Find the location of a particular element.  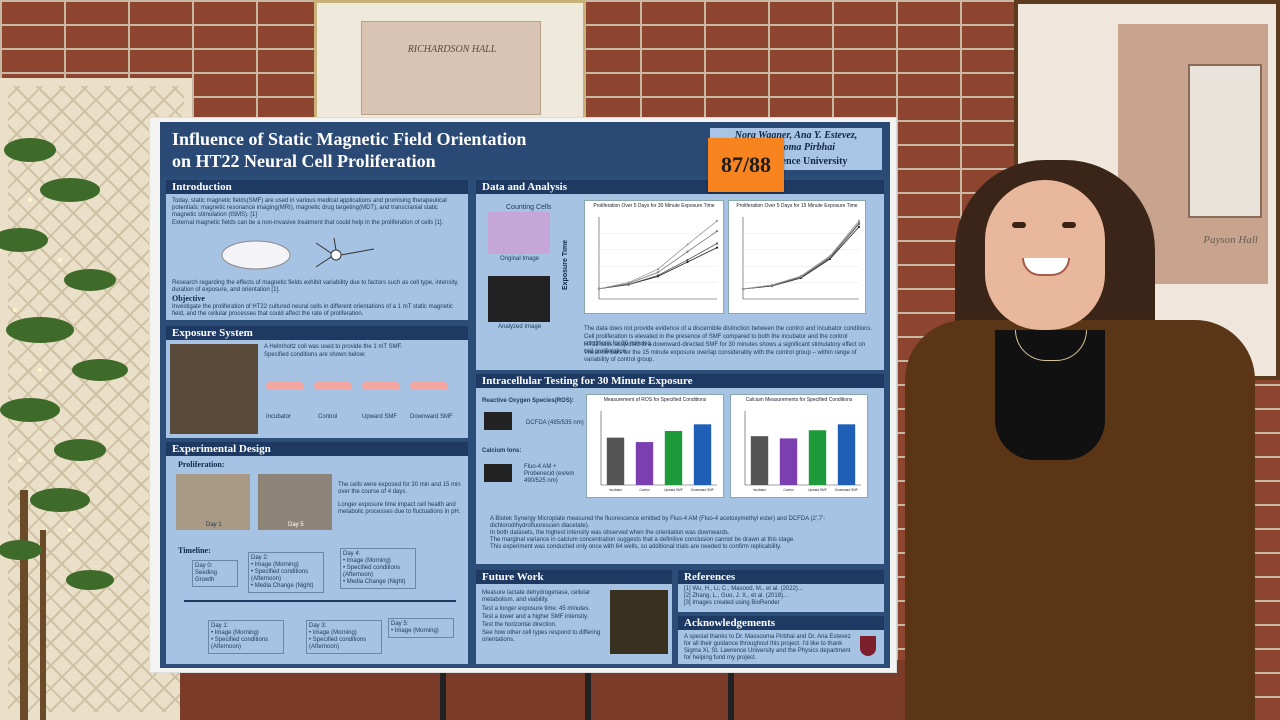

acknowledgements-heading: Acknowledgements is located at coordinates (781, 623).